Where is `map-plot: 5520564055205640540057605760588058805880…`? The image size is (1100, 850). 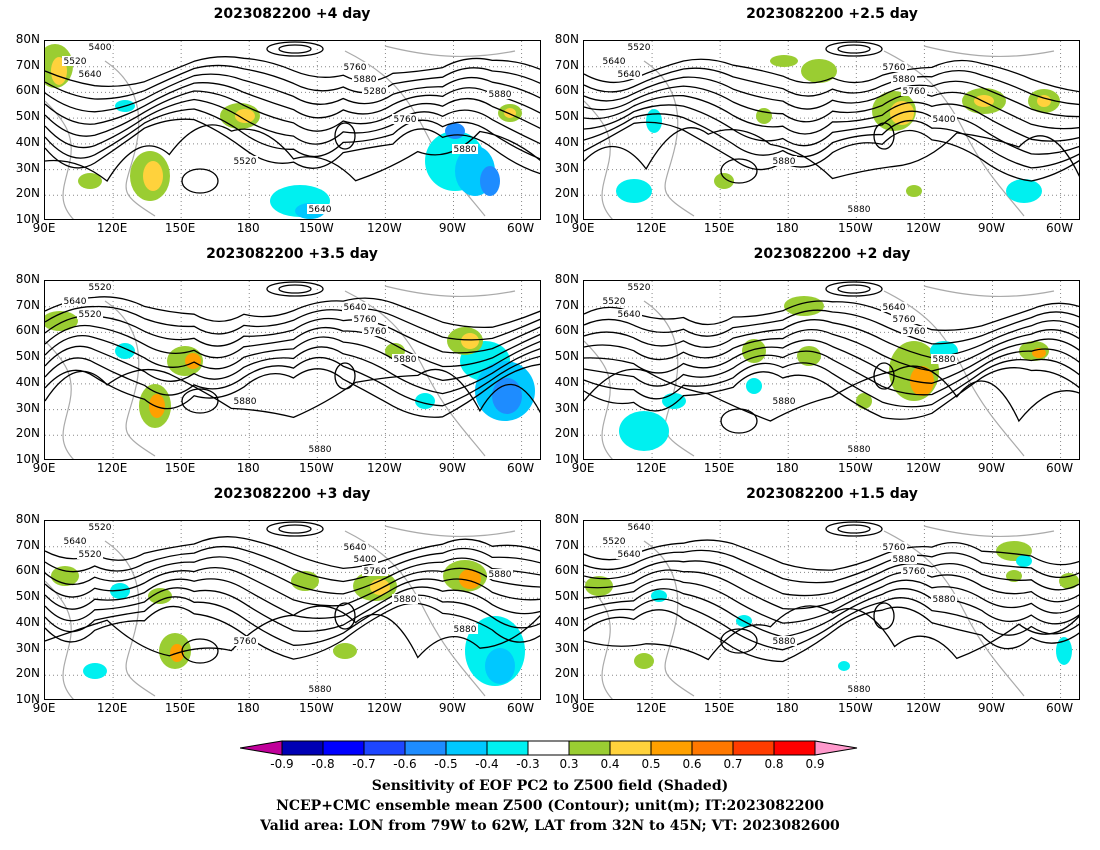 map-plot: 5520564055205640540057605760588058805880… is located at coordinates (292, 610).